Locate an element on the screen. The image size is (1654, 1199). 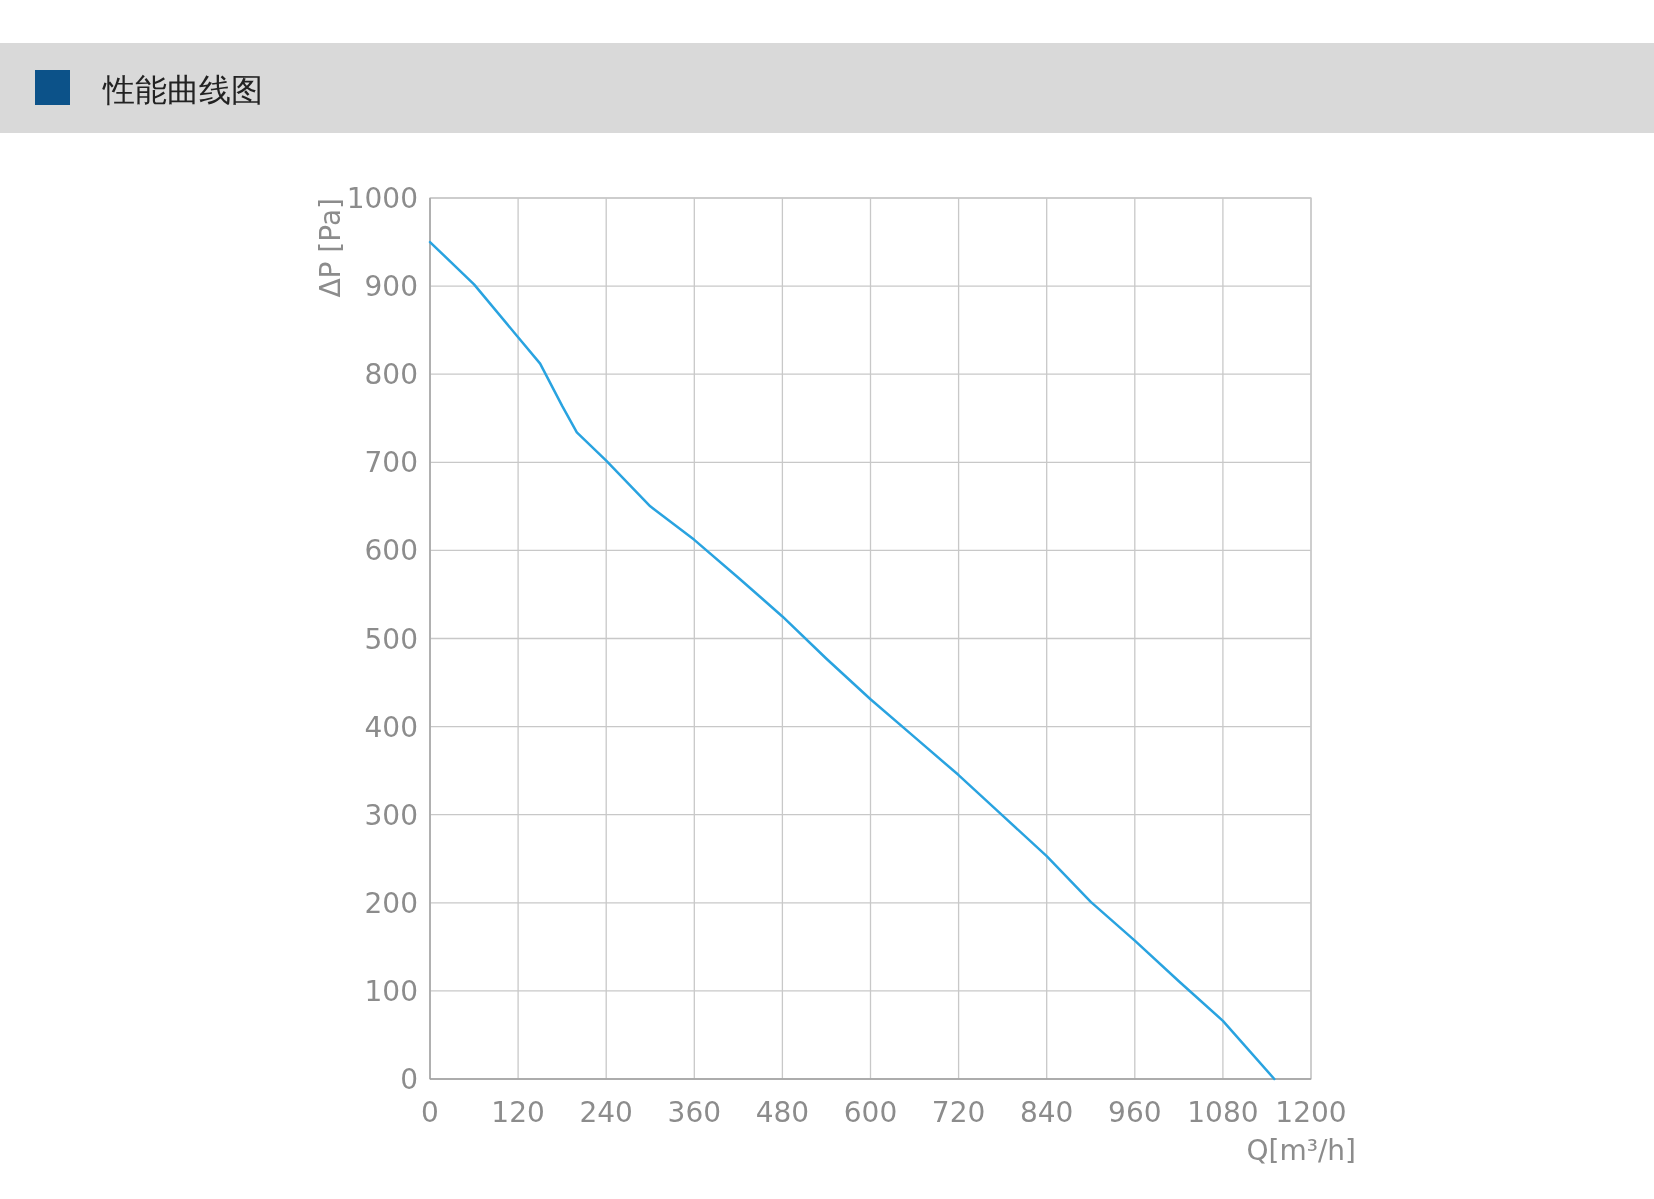
y-tick-label: 1000 is located at coordinates (382, 198).